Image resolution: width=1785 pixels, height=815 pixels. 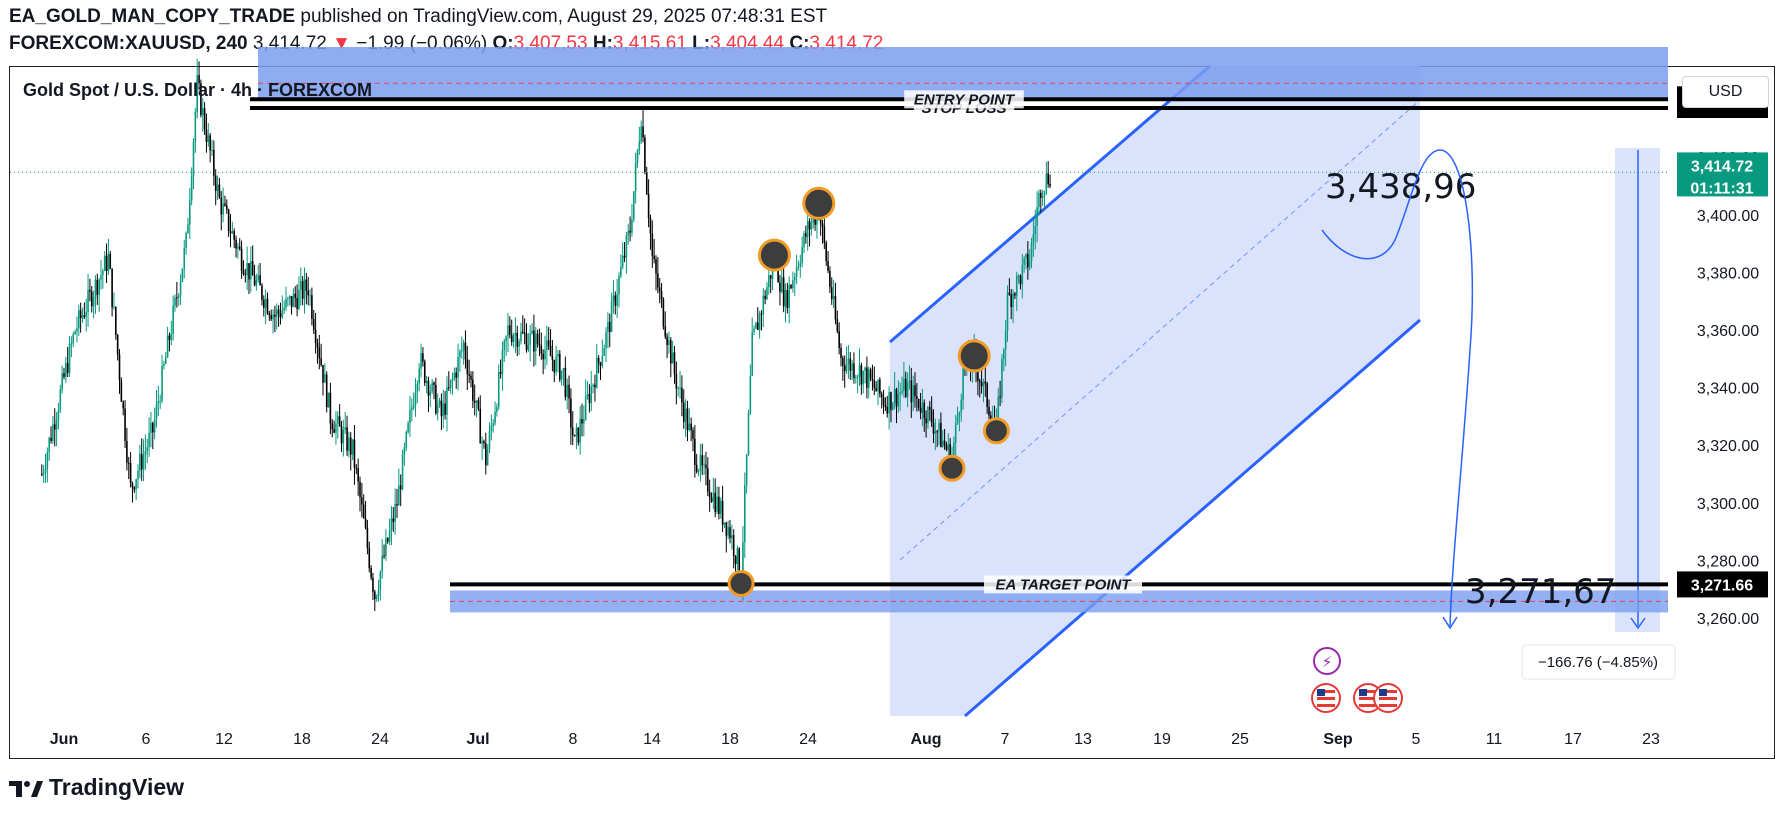 What do you see at coordinates (1722, 174) in the screenshot?
I see `current-price-badge` at bounding box center [1722, 174].